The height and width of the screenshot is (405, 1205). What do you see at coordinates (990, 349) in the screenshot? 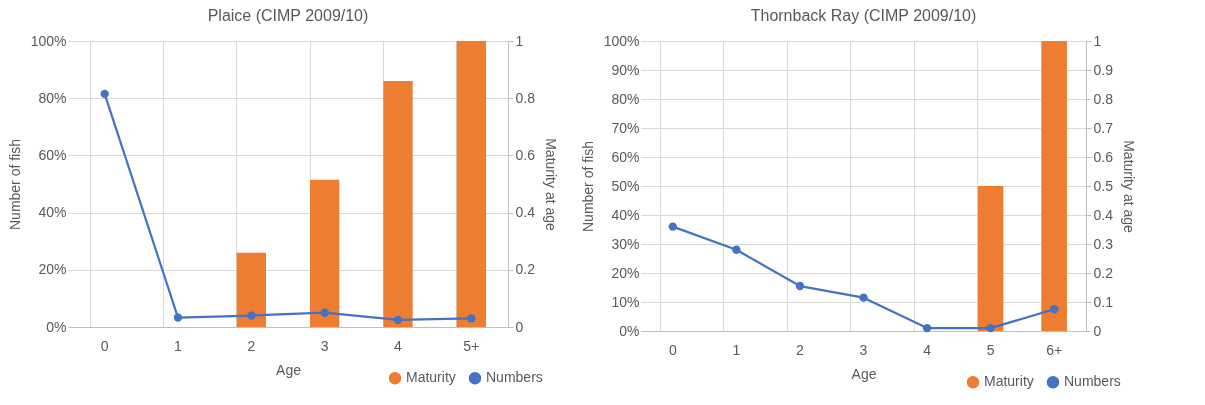
I see `x-tick-label: 5` at bounding box center [990, 349].